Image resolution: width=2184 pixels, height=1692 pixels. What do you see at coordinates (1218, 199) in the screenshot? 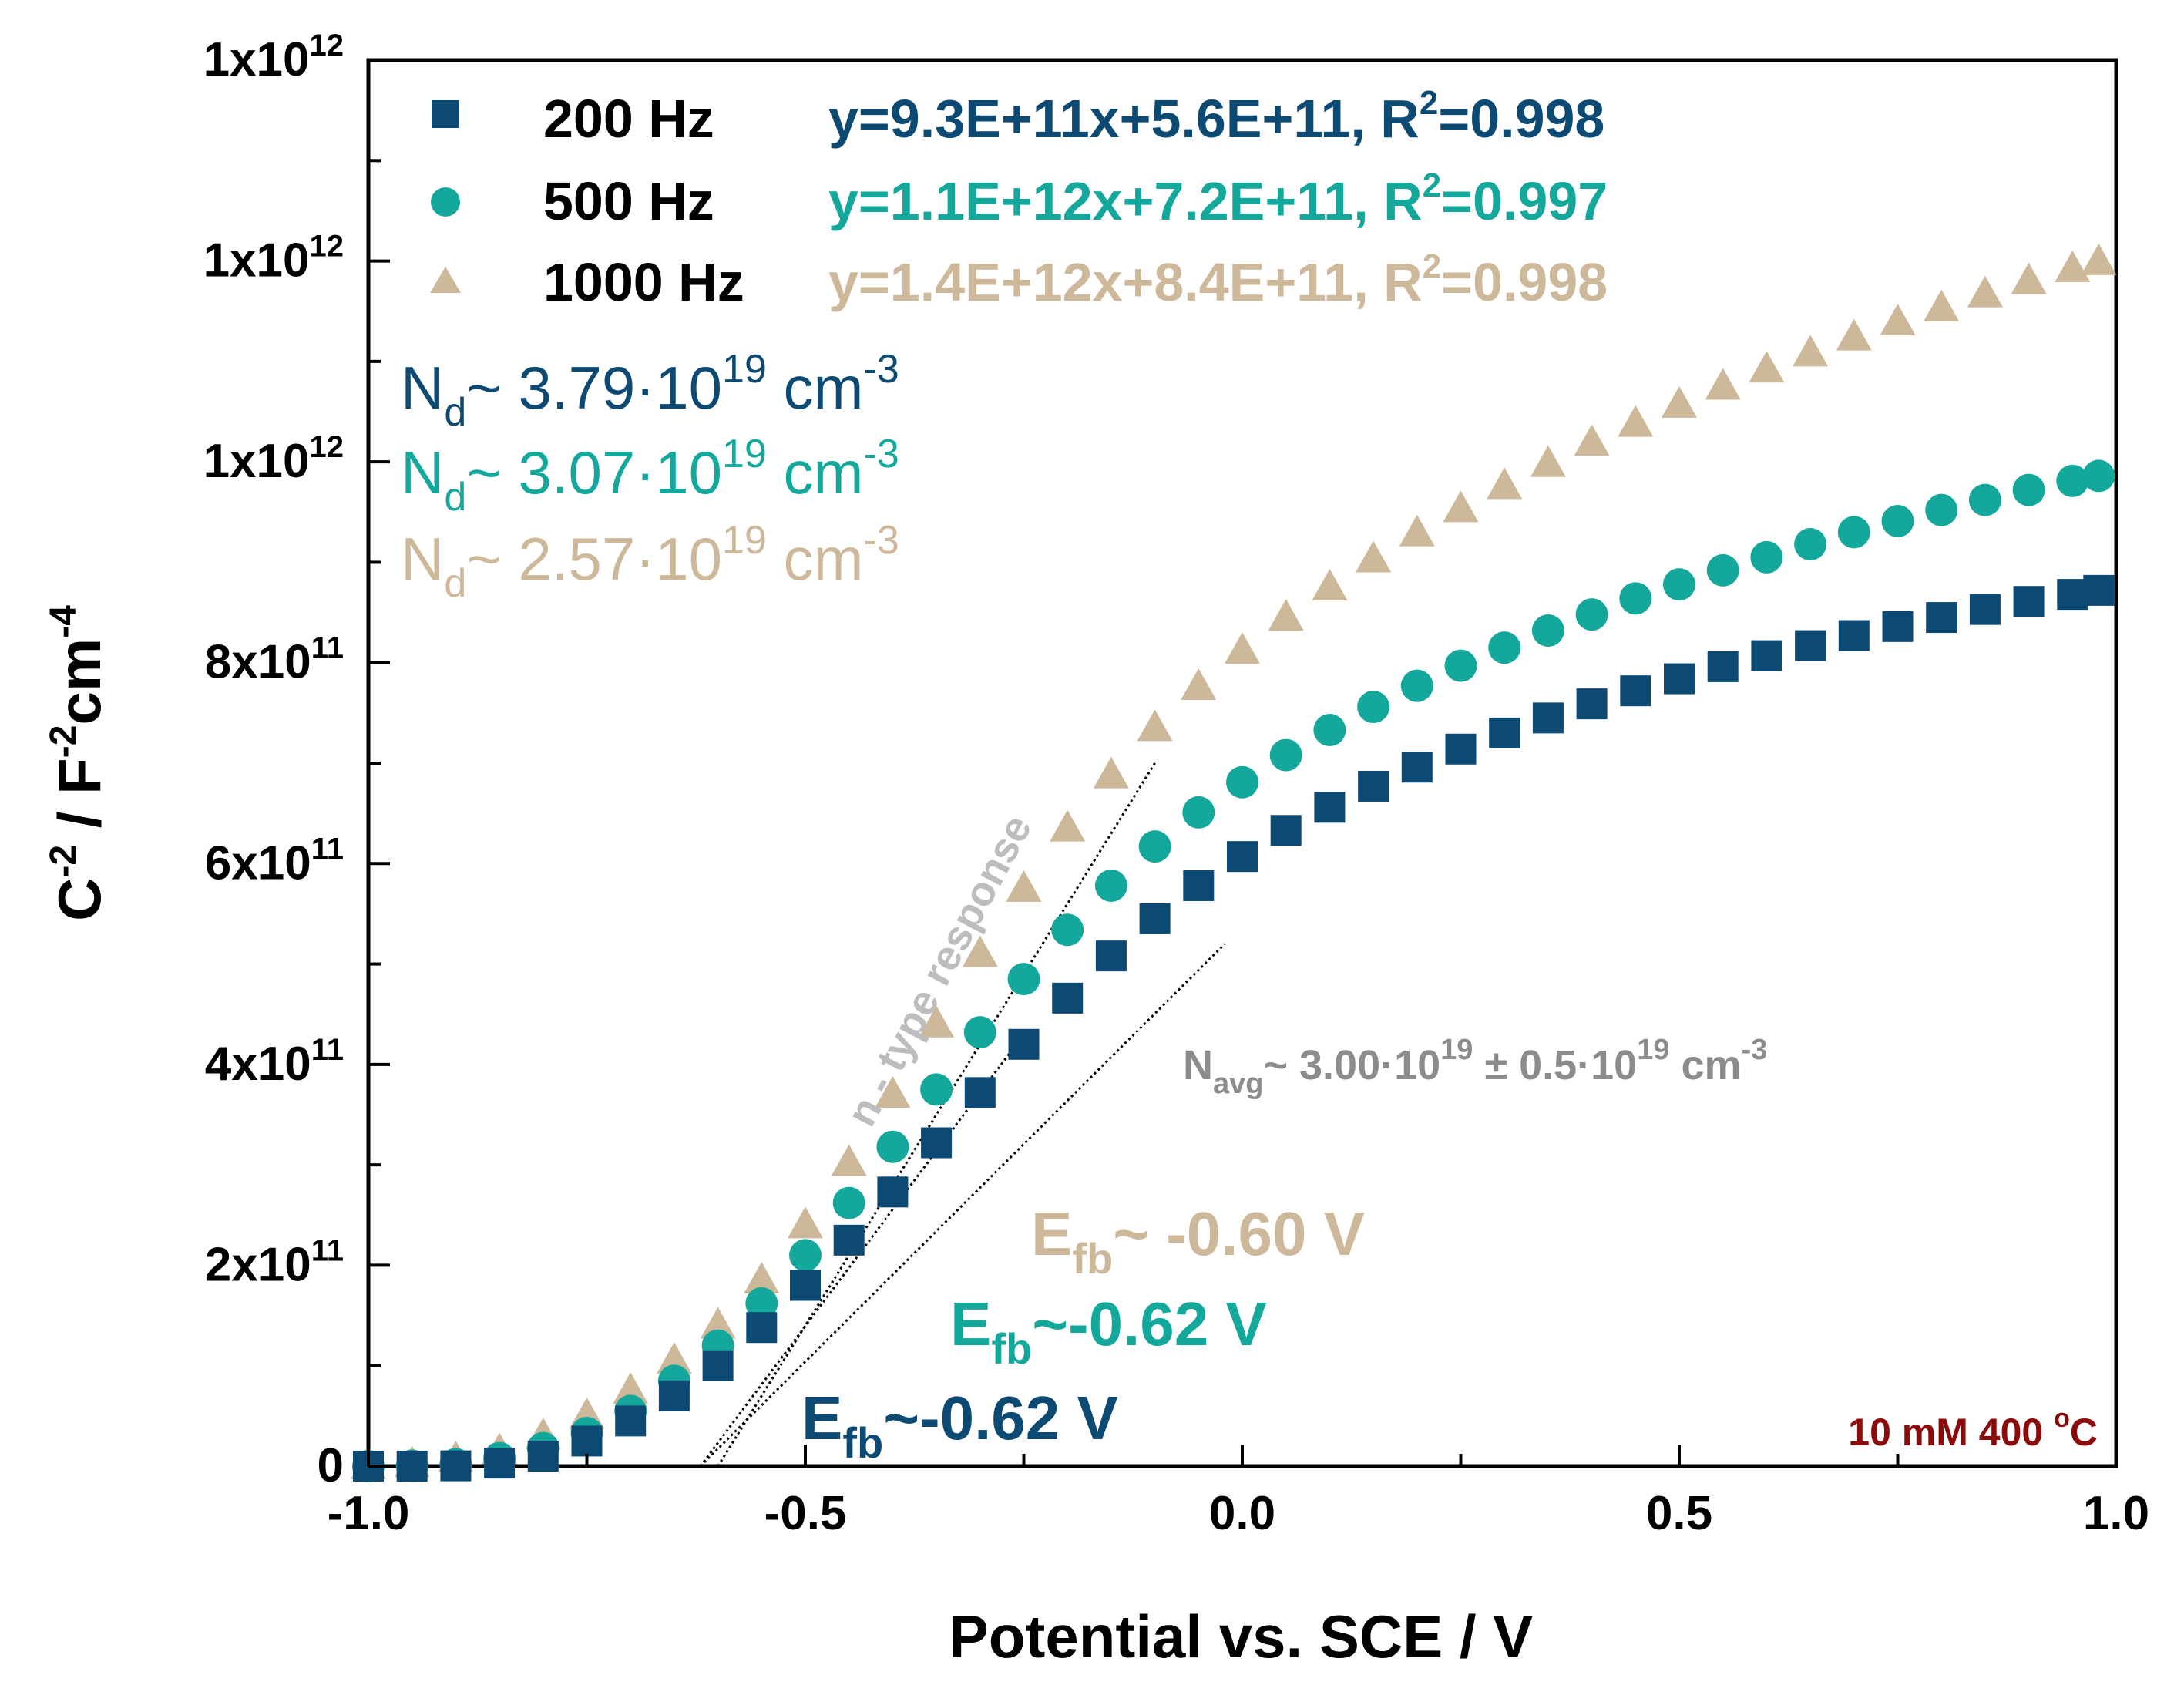
I see `fit-equation-500hz: y=1.1E+12x+7.2E+11, R2=0.997` at bounding box center [1218, 199].